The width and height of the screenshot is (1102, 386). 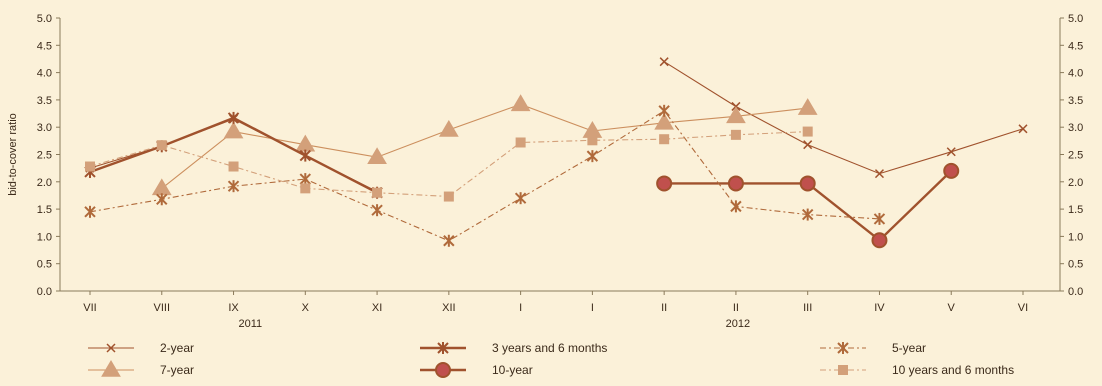 What do you see at coordinates (377, 308) in the screenshot?
I see `x-tick-label: XI` at bounding box center [377, 308].